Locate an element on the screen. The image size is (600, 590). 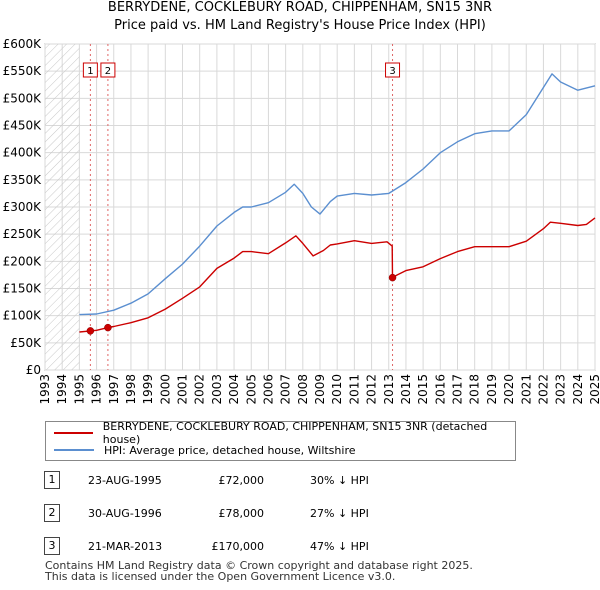
x-tick-label: 1994 is located at coordinates (62, 389).